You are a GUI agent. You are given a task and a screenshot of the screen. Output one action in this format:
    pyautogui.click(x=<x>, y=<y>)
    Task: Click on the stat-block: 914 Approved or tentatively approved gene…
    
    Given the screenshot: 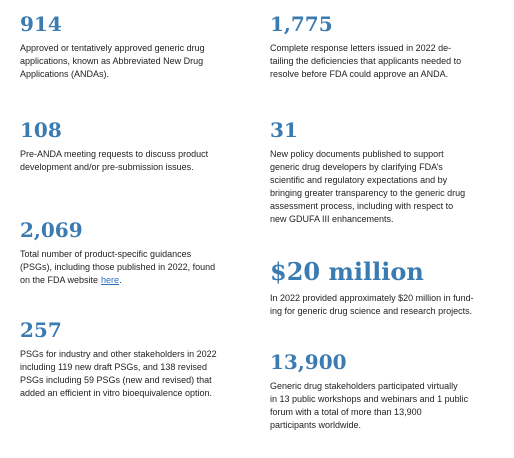 What is the action you would take?
    pyautogui.click(x=140, y=46)
    